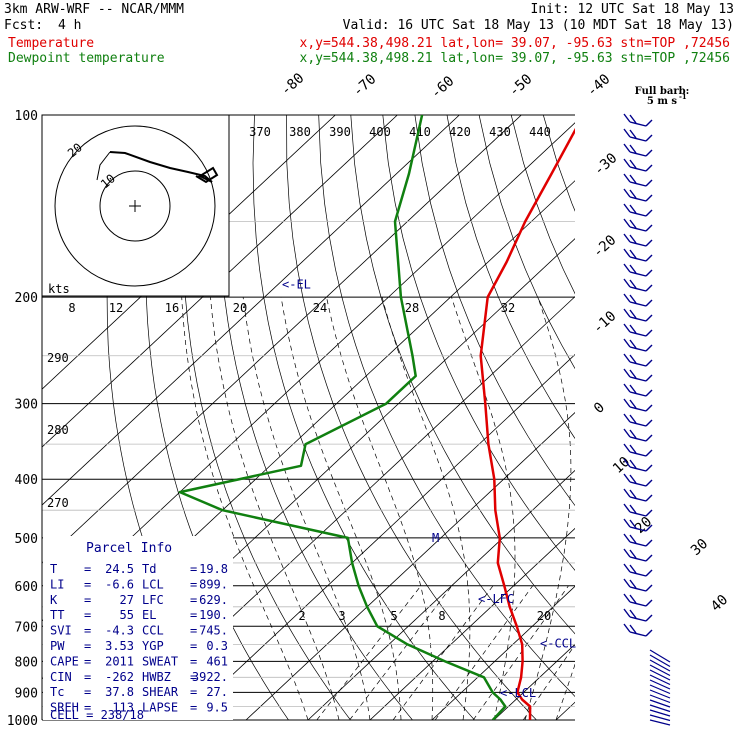  I want to click on parcel-row: SREH = 113 LAPSE = 9.5, so click(139, 708).